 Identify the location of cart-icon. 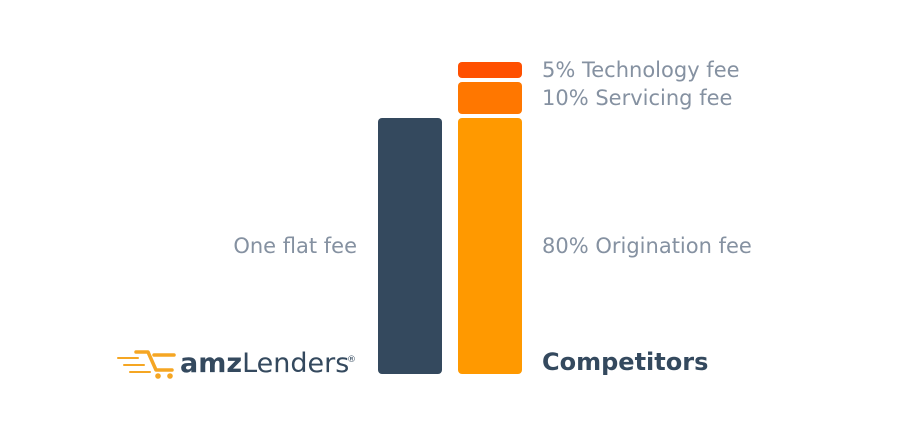
(146, 365).